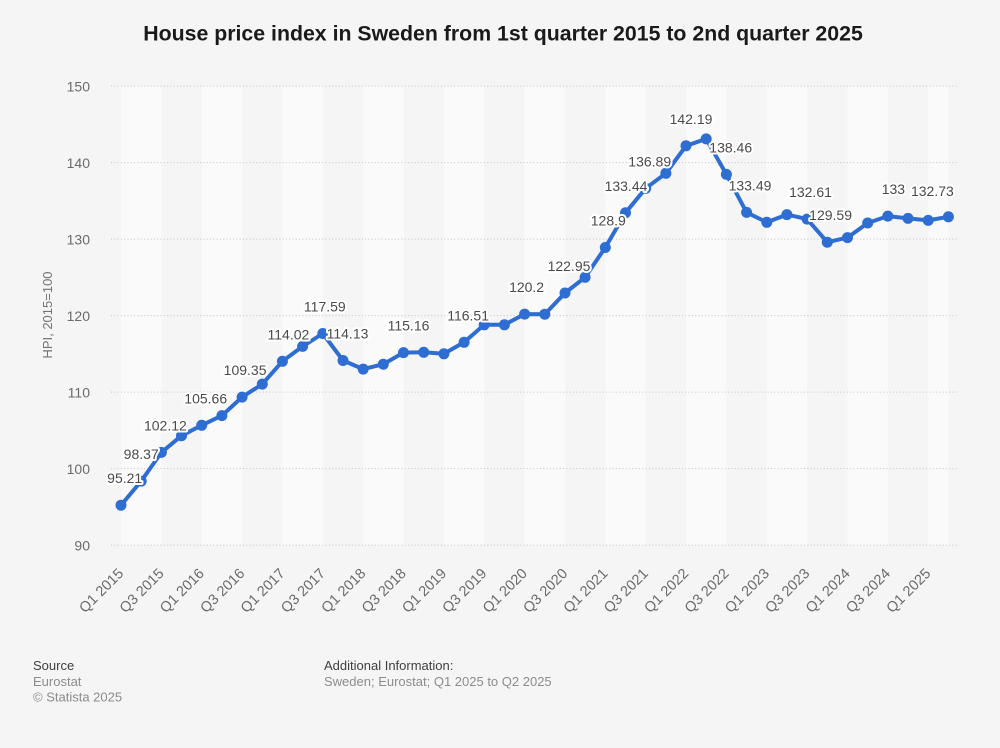  I want to click on svg-text: 90, so click(82, 545).